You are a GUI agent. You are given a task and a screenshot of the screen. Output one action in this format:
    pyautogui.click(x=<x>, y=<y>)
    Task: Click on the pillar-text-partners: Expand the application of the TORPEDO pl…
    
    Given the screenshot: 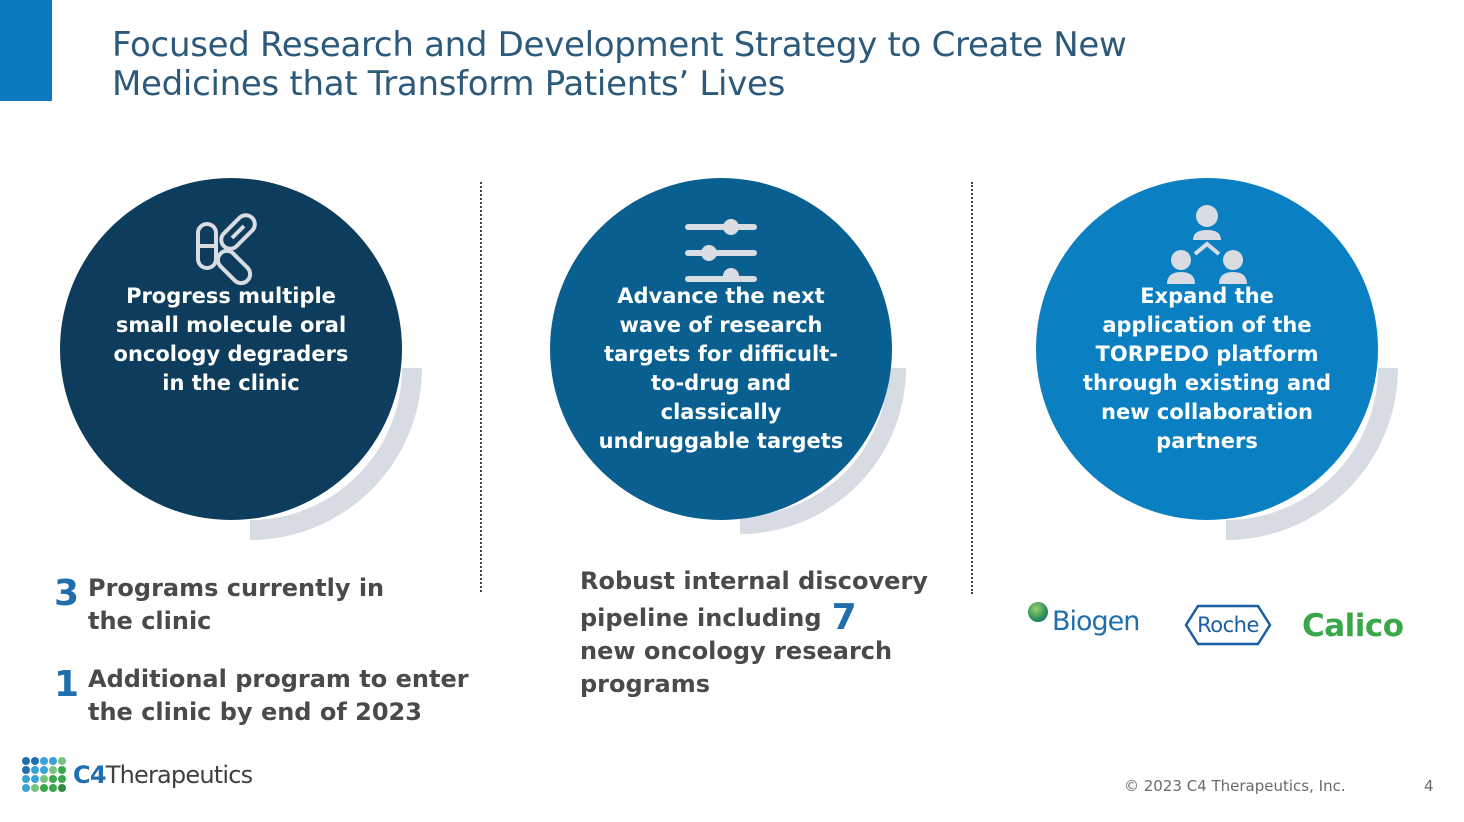 What is the action you would take?
    pyautogui.click(x=1207, y=368)
    